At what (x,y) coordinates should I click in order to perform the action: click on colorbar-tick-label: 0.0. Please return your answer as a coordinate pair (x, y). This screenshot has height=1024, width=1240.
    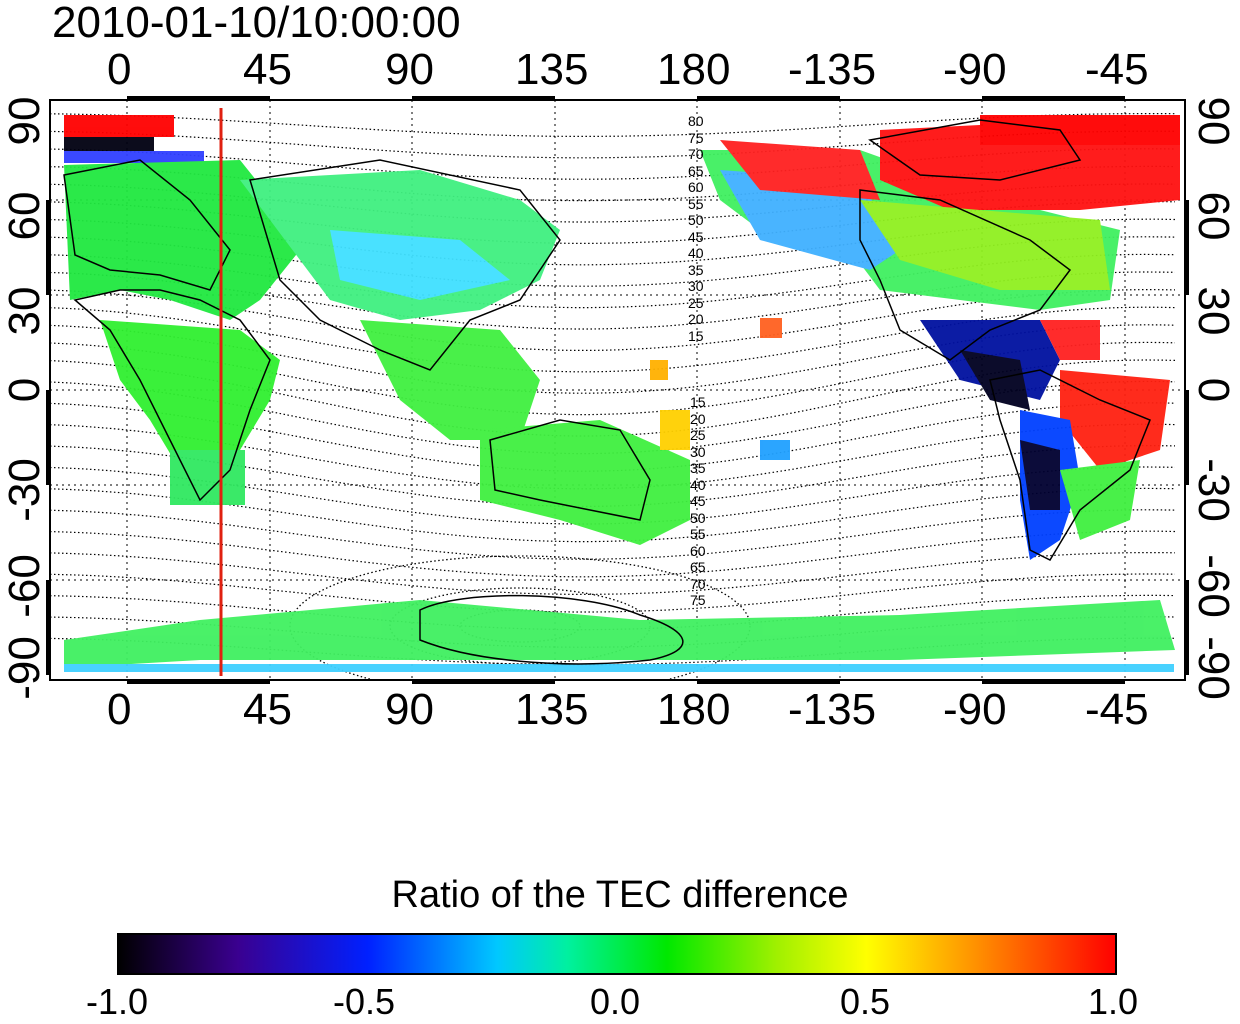
    Looking at the image, I should click on (615, 1001).